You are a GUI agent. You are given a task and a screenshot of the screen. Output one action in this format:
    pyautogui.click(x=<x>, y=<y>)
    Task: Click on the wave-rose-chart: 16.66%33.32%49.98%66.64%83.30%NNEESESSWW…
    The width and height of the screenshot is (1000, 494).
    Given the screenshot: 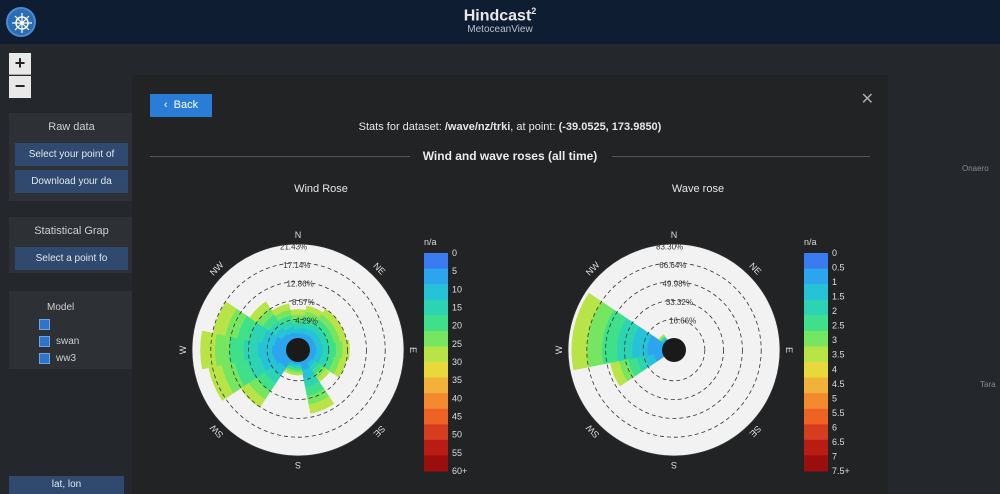 What is the action you would take?
    pyautogui.click(x=674, y=350)
    